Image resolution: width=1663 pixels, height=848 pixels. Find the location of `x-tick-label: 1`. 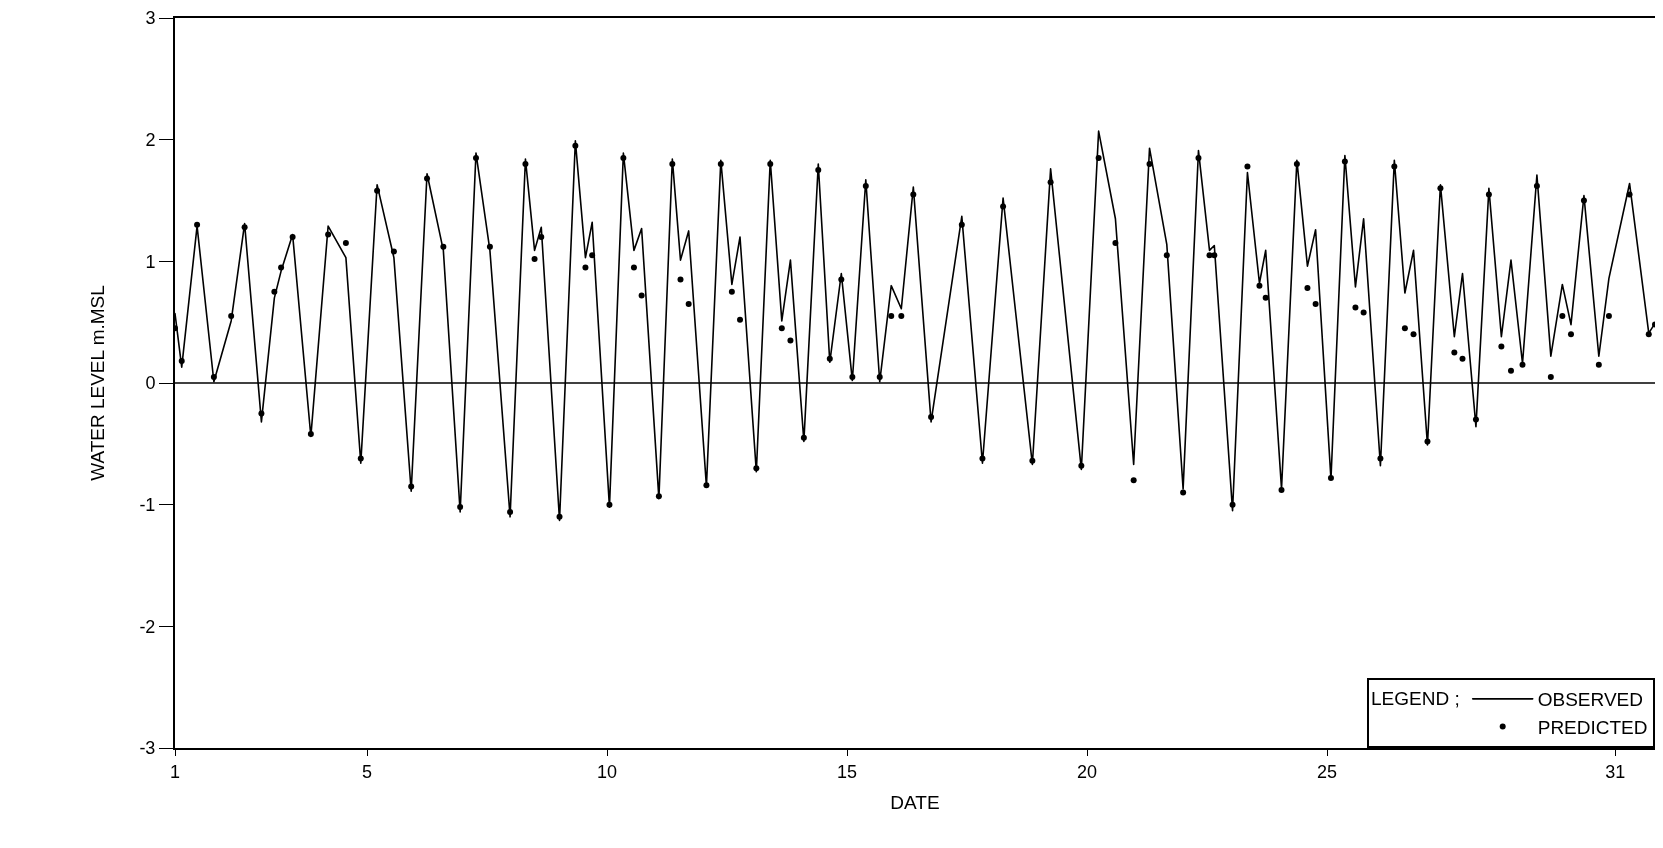

x-tick-label: 1 is located at coordinates (175, 771).